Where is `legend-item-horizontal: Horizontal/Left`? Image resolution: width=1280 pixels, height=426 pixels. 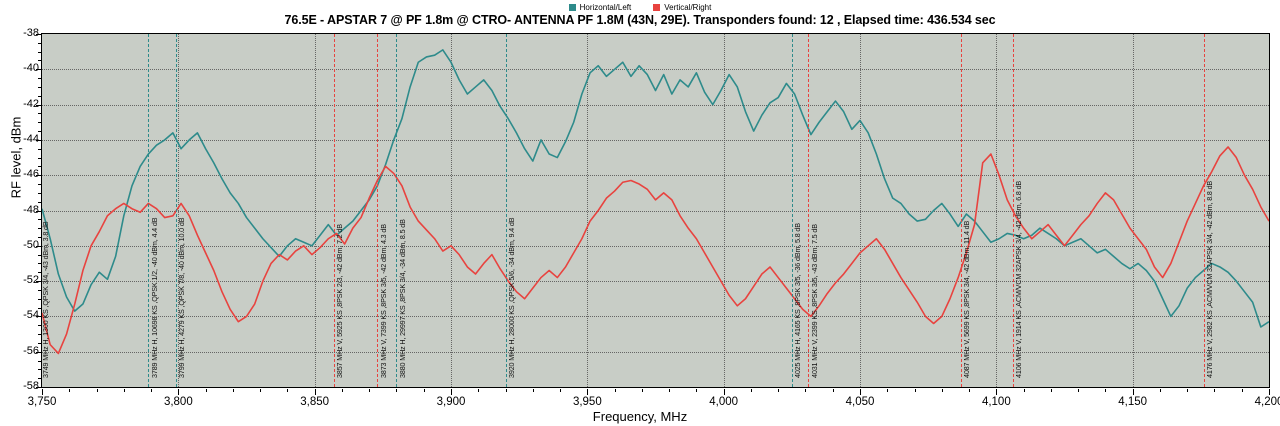 legend-item-horizontal: Horizontal/Left is located at coordinates (600, 7).